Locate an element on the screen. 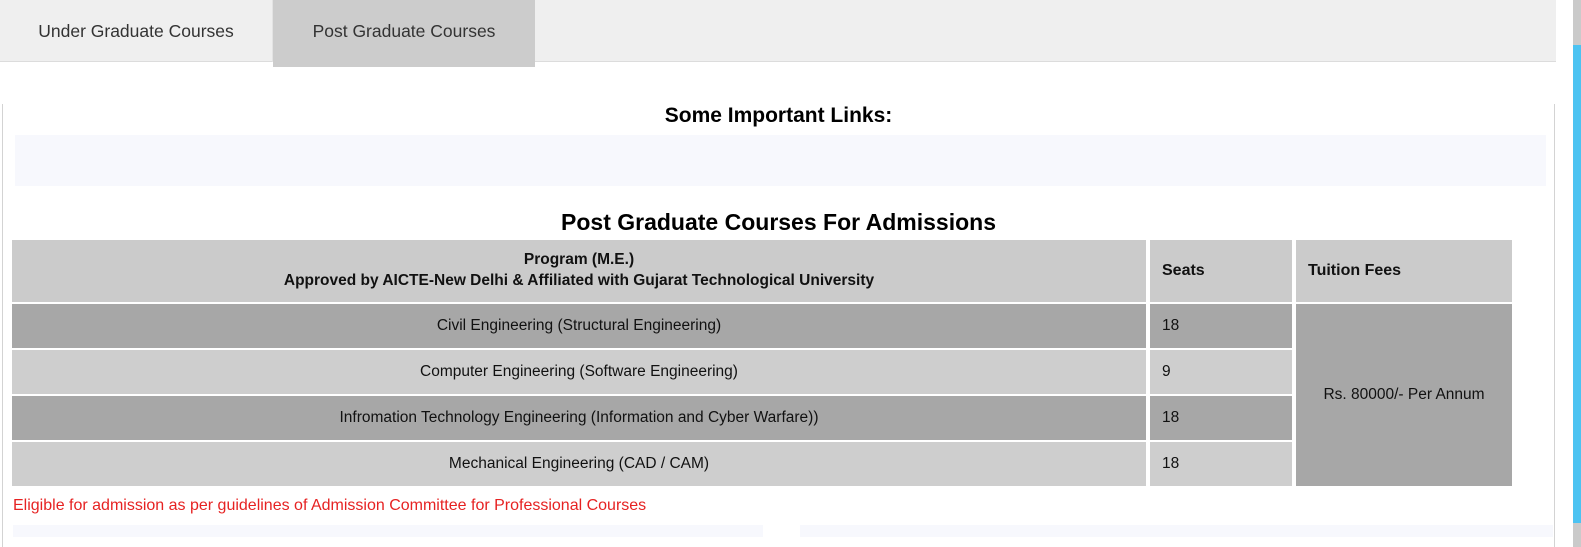  vertical-scrollbar is located at coordinates (1577, 273).